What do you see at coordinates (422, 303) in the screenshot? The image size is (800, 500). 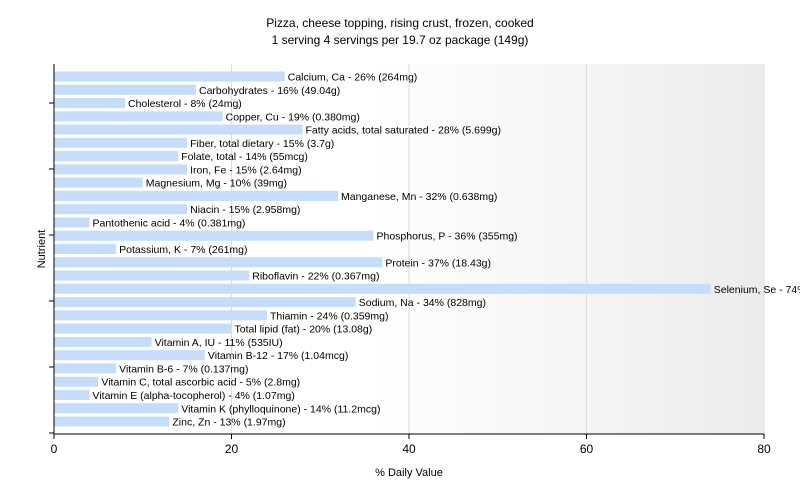 I see `bar-label: Sodium, Na - 34% (828mg)` at bounding box center [422, 303].